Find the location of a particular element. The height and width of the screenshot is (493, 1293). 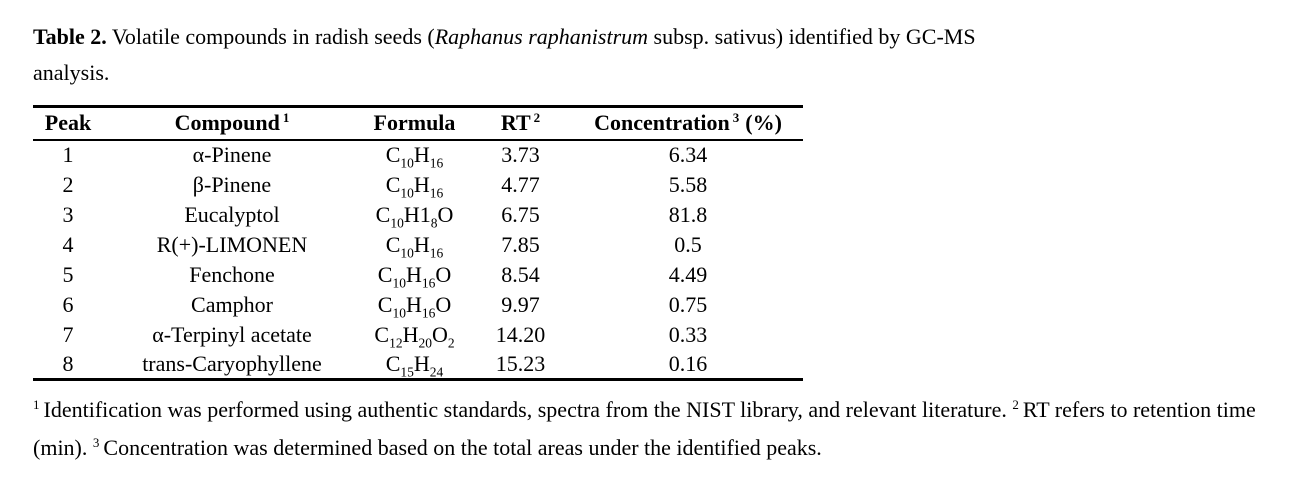

cell-compound: Fenchone is located at coordinates (232, 274).